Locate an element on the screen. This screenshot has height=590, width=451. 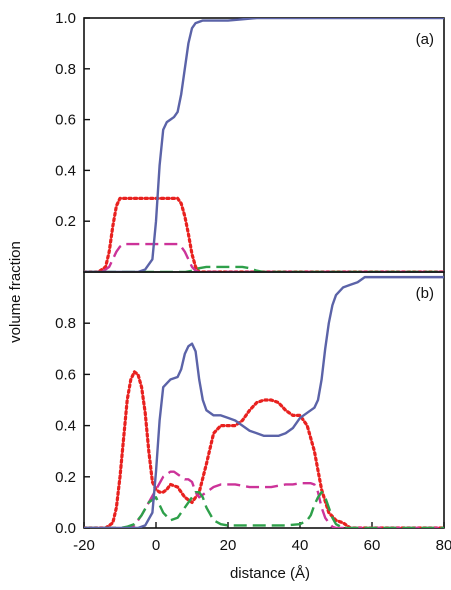
x-tick-label: 0 is located at coordinates (156, 545).